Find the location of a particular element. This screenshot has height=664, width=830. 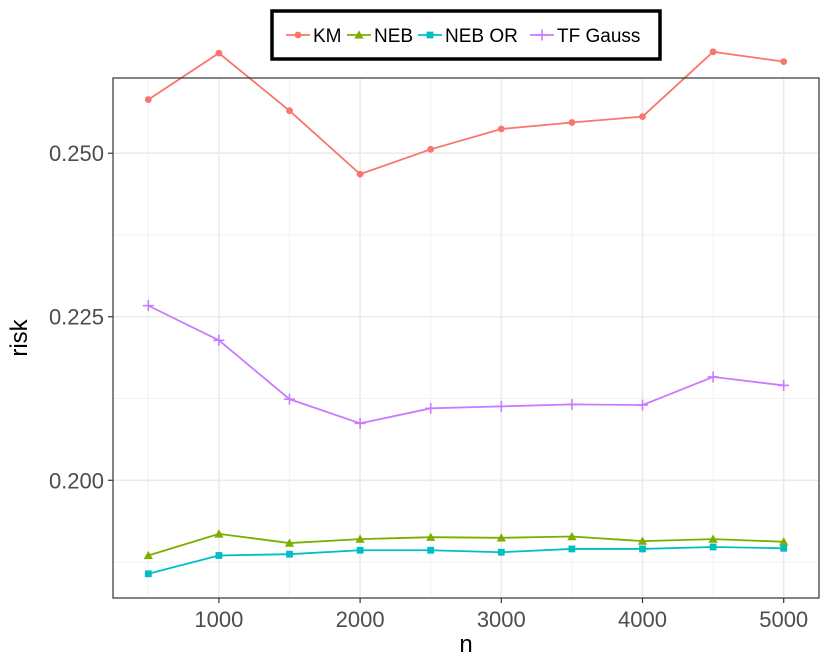

x-tick-label: 5000 is located at coordinates (783, 619).